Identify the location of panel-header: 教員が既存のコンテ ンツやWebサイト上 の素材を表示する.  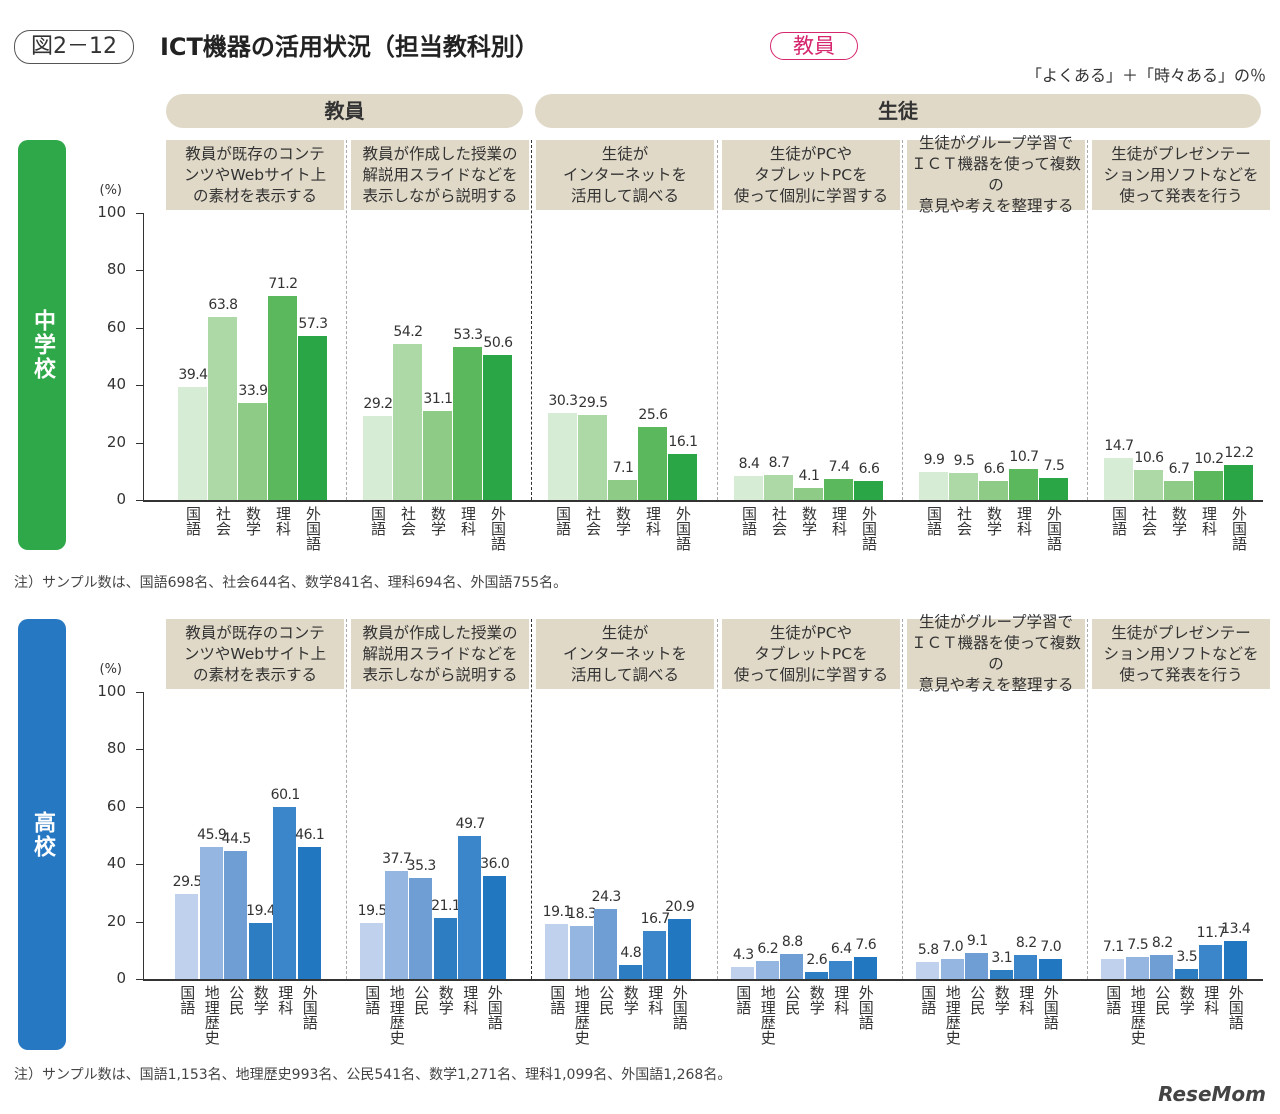
(255, 654).